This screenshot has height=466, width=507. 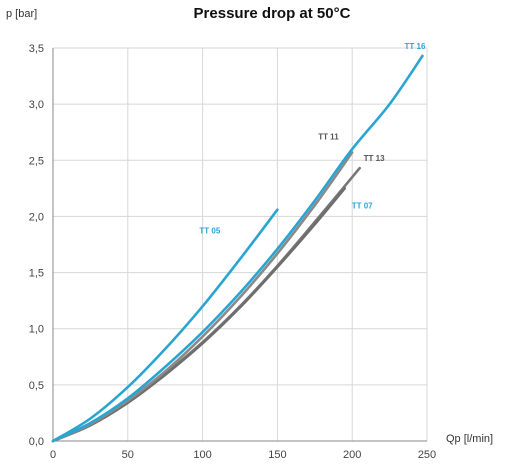 I want to click on x-tick-label: 150, so click(x=277, y=455).